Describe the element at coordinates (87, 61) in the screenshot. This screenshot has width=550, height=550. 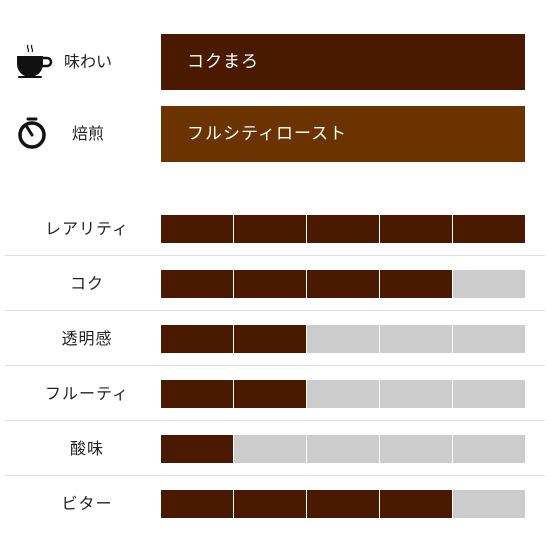
I see `taste-label: 味わい` at that location.